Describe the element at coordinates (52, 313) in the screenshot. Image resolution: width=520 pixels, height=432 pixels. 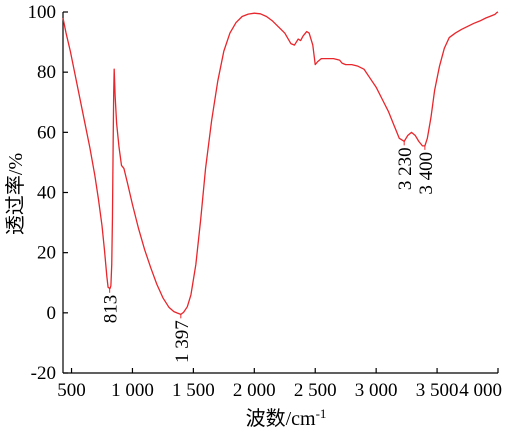
I see `y-tick-label: 0` at that location.